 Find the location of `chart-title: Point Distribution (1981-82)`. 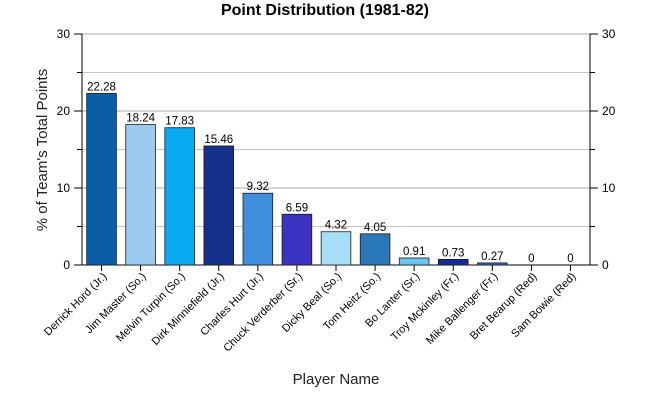

chart-title: Point Distribution (1981-82) is located at coordinates (325, 10).